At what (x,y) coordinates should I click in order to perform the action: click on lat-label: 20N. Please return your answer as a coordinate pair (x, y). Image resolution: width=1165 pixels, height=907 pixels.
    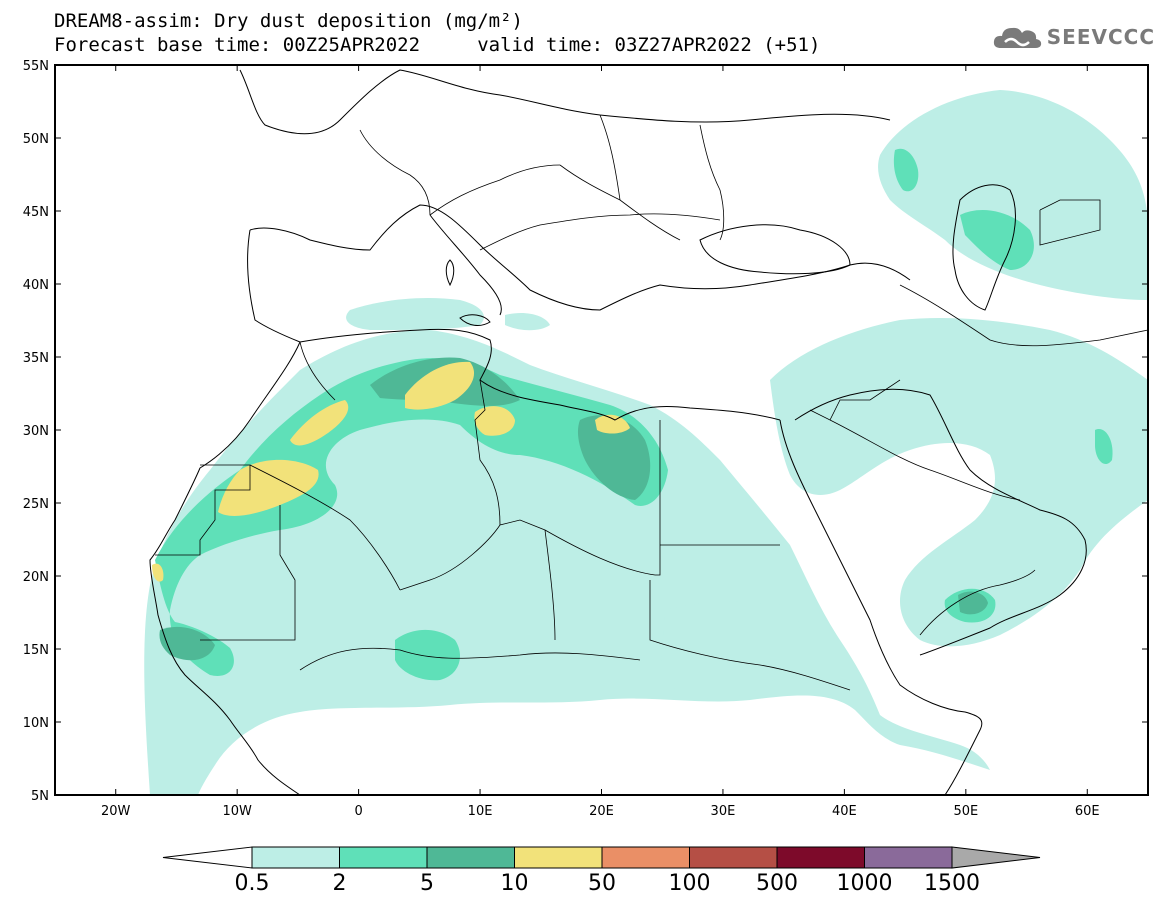
    Looking at the image, I should click on (36, 577).